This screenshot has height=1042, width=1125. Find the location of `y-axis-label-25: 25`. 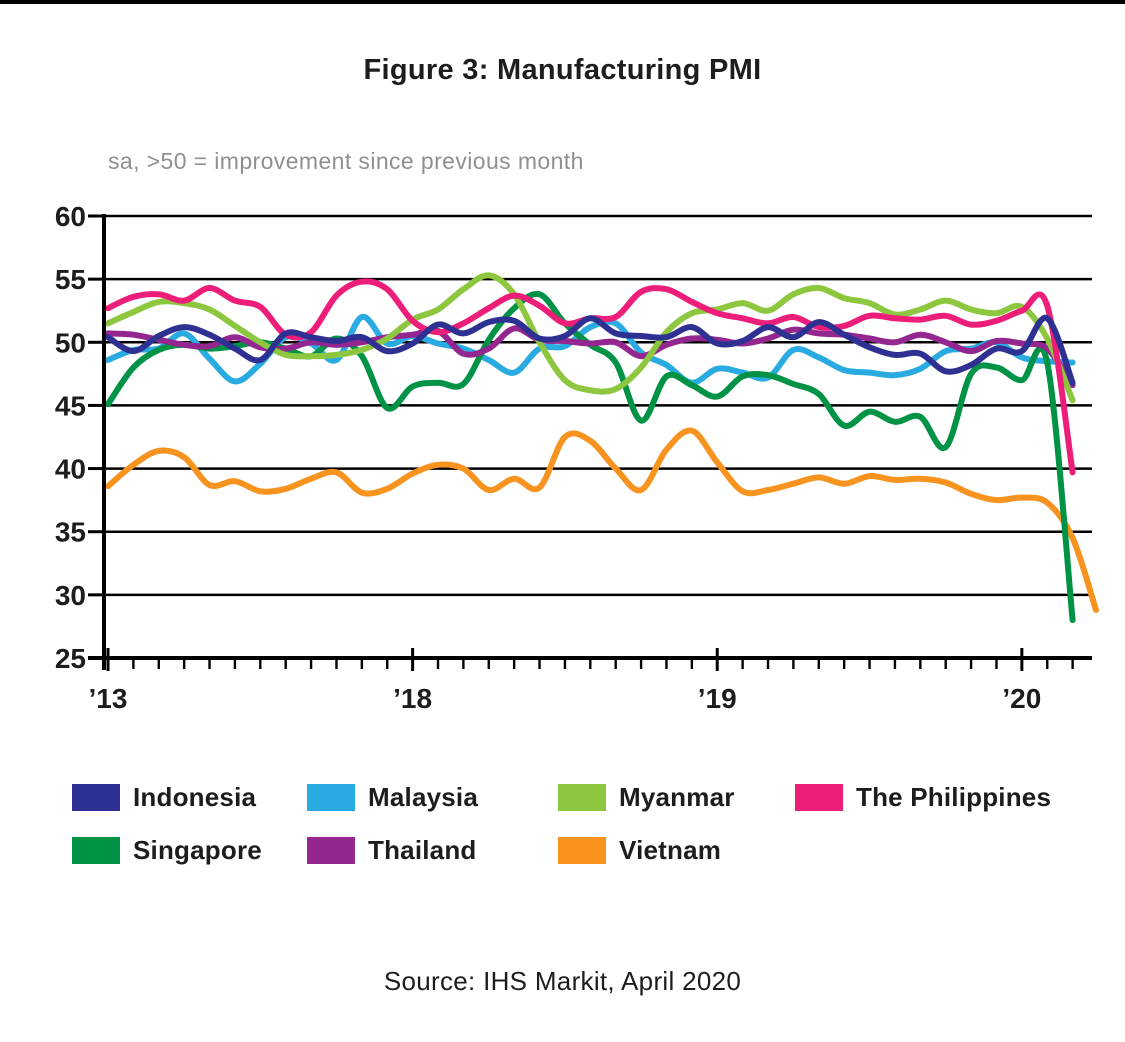

y-axis-label-25: 25 is located at coordinates (70, 658).